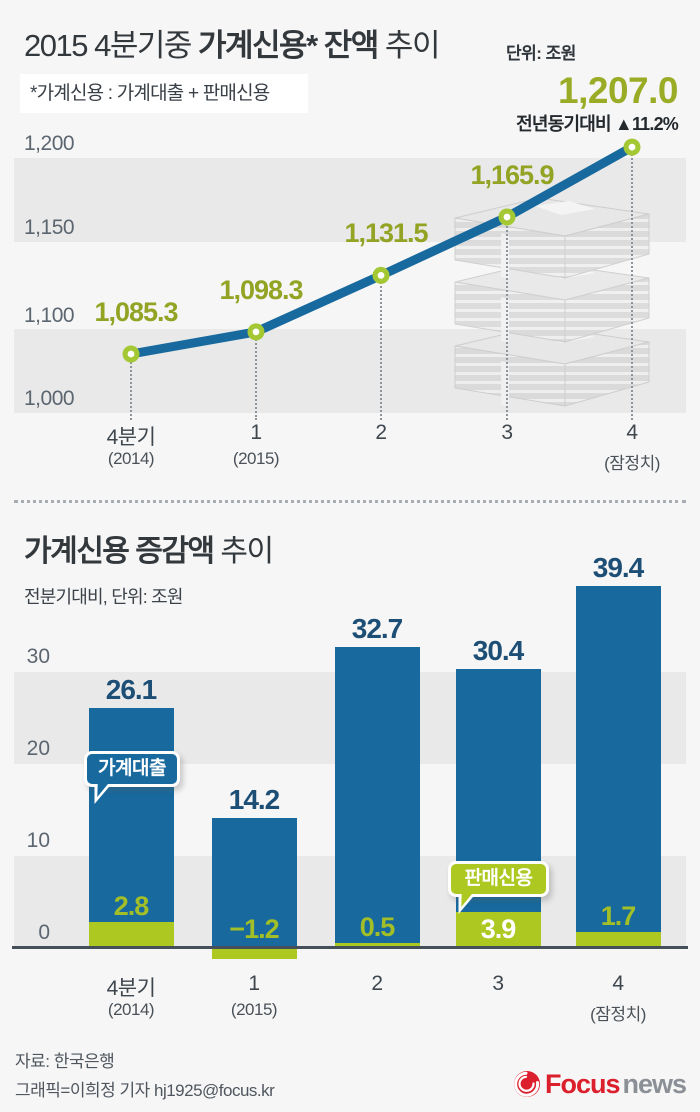 This screenshot has height=1112, width=700. I want to click on logo-text-news: news, so click(654, 1083).